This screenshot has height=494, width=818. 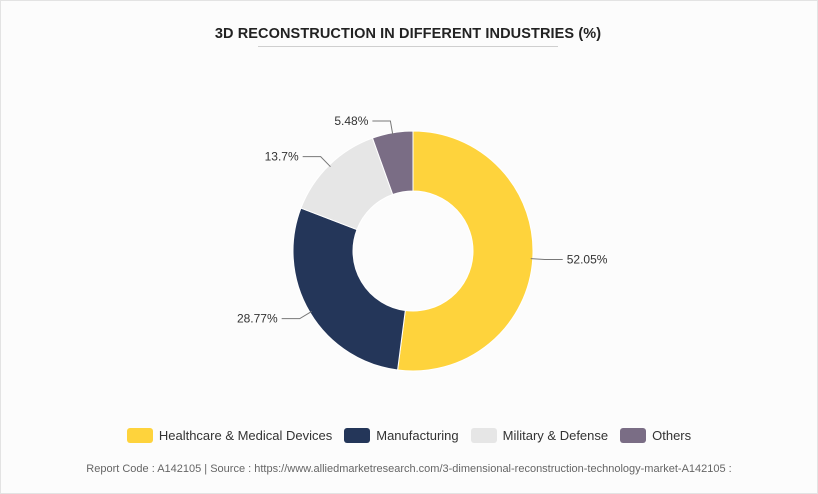 I want to click on legend-label-others: Others, so click(x=672, y=435).